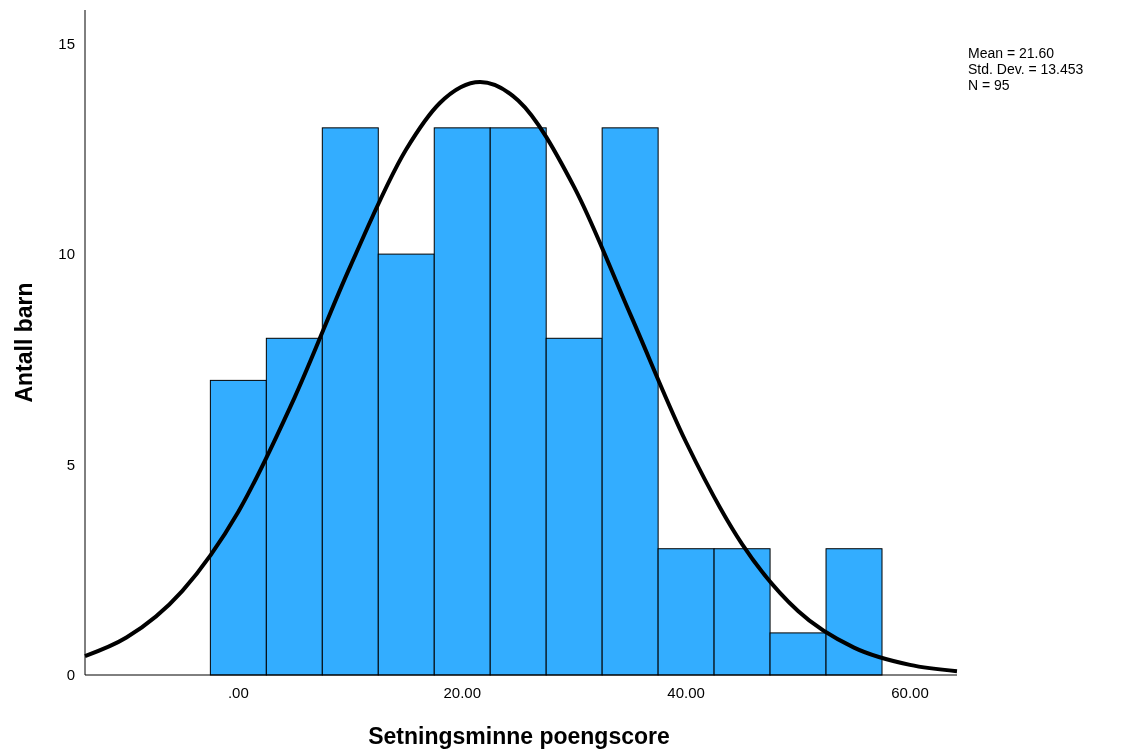 Image resolution: width=1123 pixels, height=749 pixels. I want to click on y-tick-label: 0, so click(70, 674).